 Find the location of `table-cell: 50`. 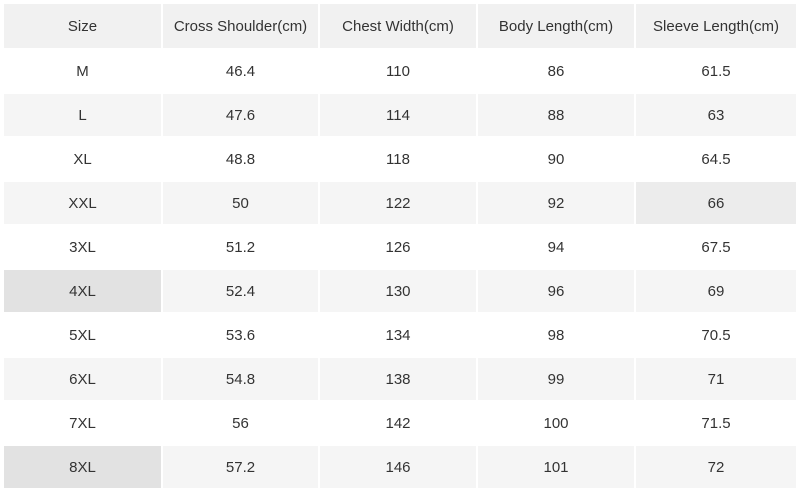

table-cell: 50 is located at coordinates (240, 203).